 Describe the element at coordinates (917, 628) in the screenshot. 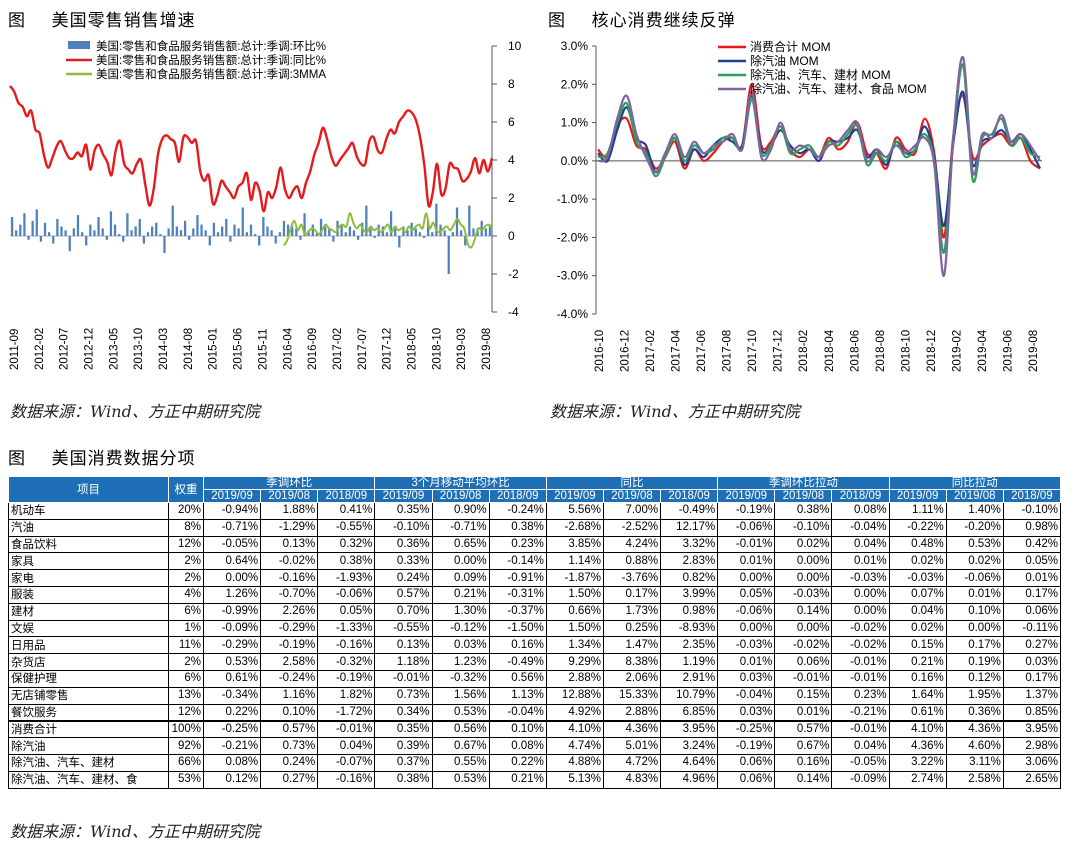

I see `table-cell: 0.02%` at that location.